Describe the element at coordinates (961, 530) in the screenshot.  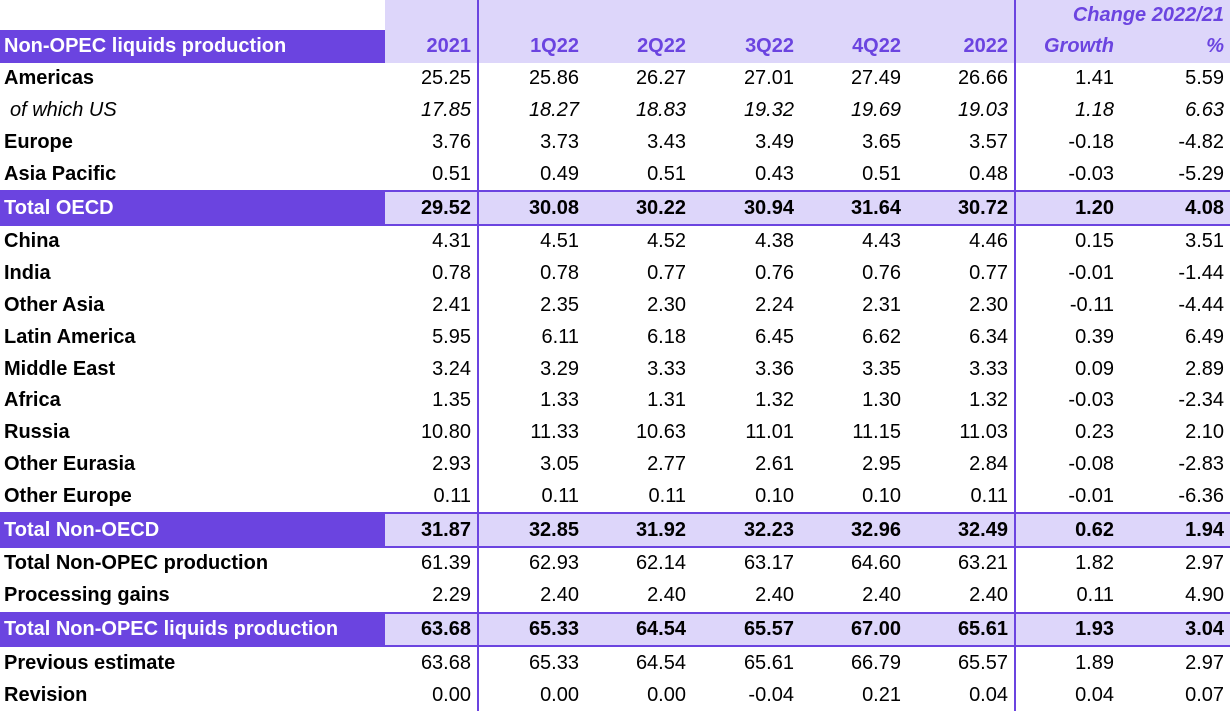
I see `value-cell: 32.49` at that location.